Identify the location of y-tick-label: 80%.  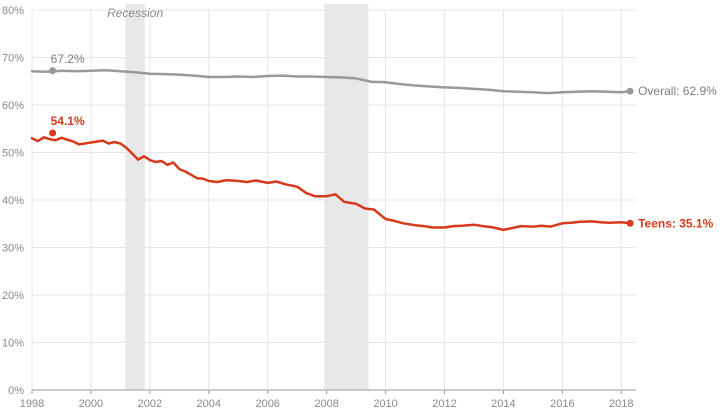
(13, 11).